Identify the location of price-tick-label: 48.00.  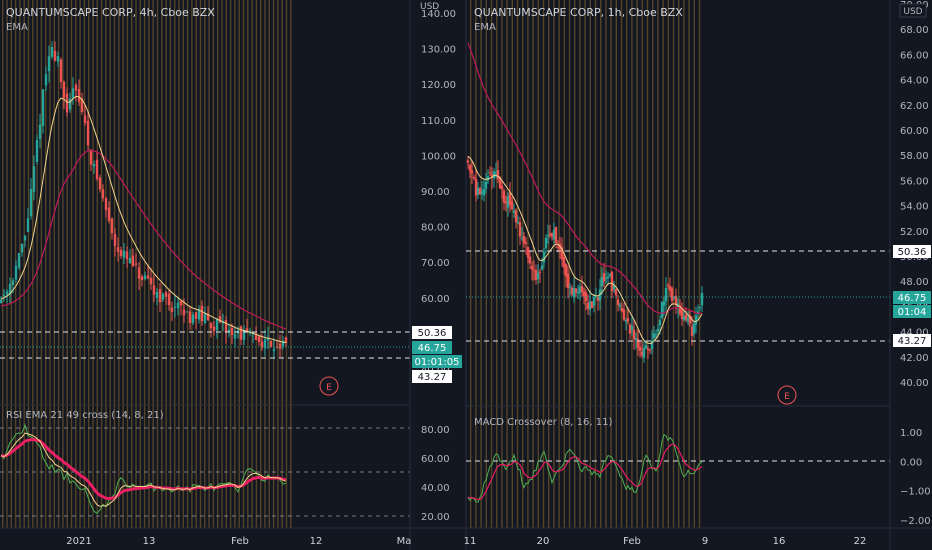
(914, 282).